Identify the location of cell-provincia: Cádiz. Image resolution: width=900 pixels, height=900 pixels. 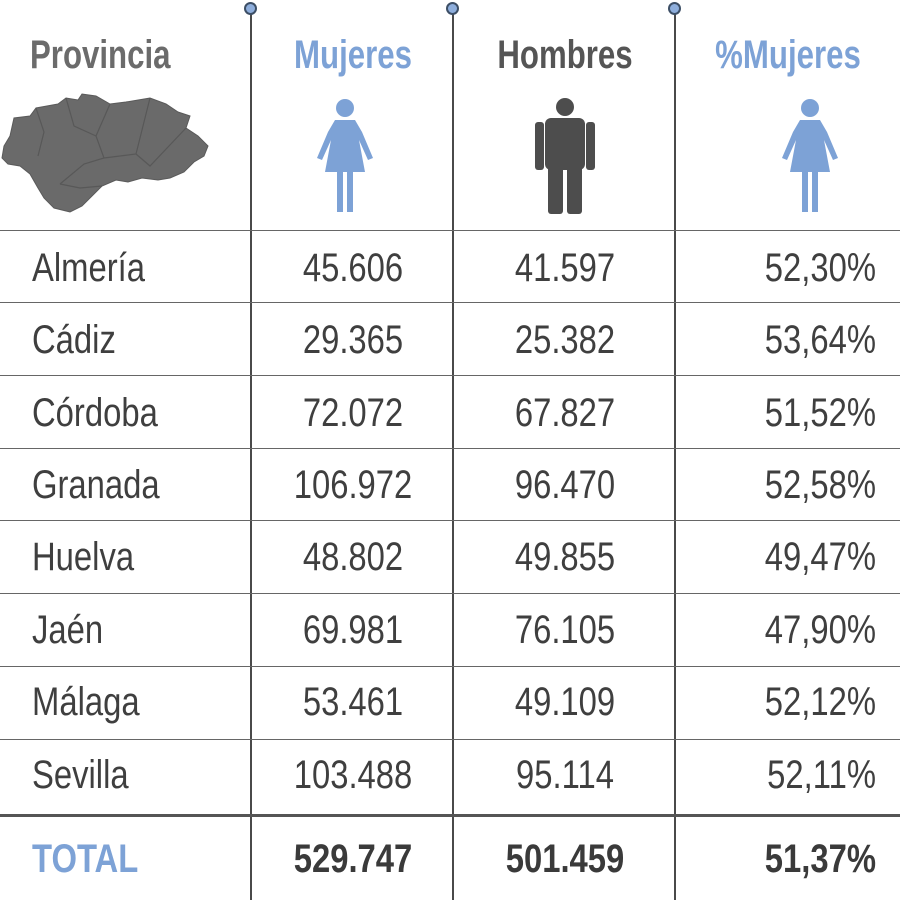
(74, 339).